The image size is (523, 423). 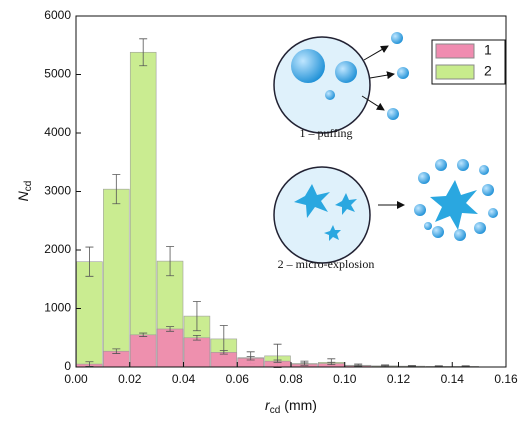 What do you see at coordinates (28, 186) in the screenshot?
I see `y-label-sub: cd` at bounding box center [28, 186].